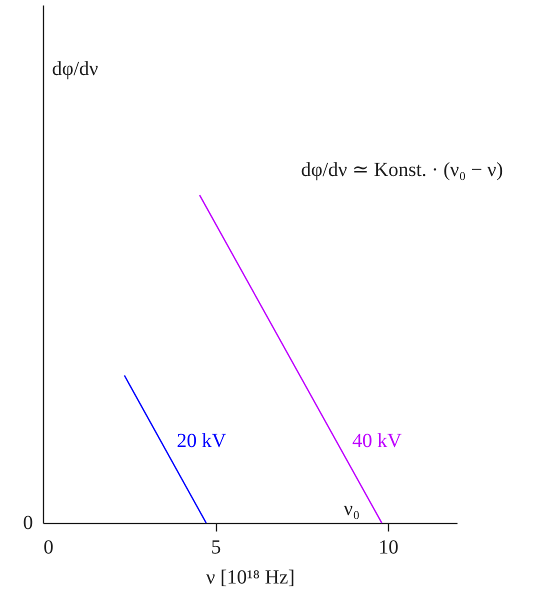 The image size is (540, 606). I want to click on x-tick-label: 10, so click(388, 547).